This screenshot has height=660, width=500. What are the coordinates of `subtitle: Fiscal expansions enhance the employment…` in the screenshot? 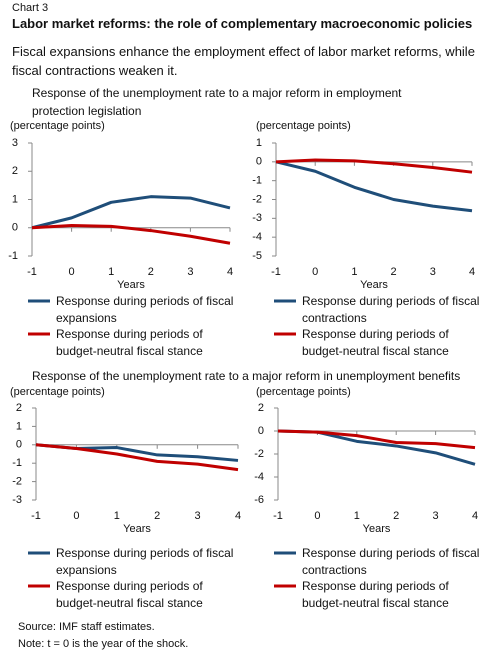 It's located at (243, 61).